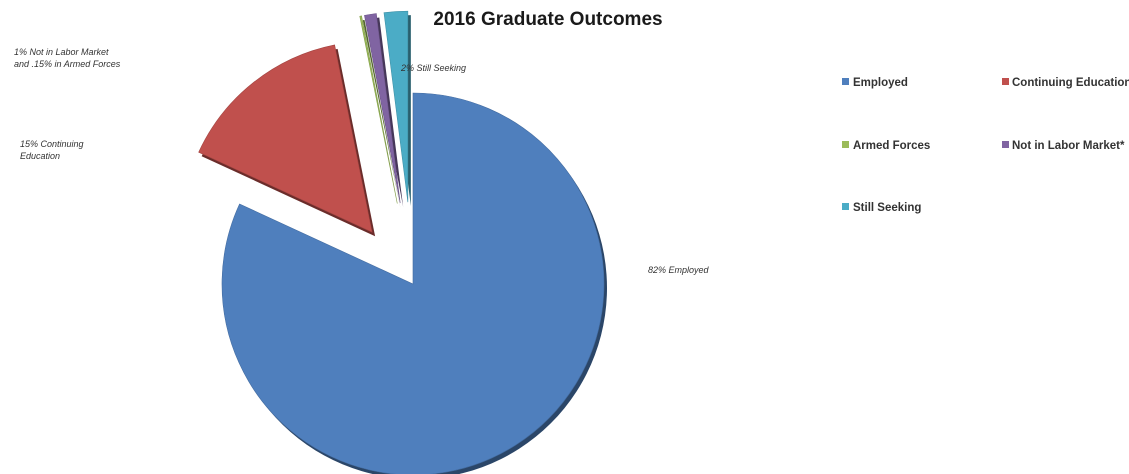  I want to click on data-label-still-seeking-line-1: 2% Still Seeking, so click(433, 68).